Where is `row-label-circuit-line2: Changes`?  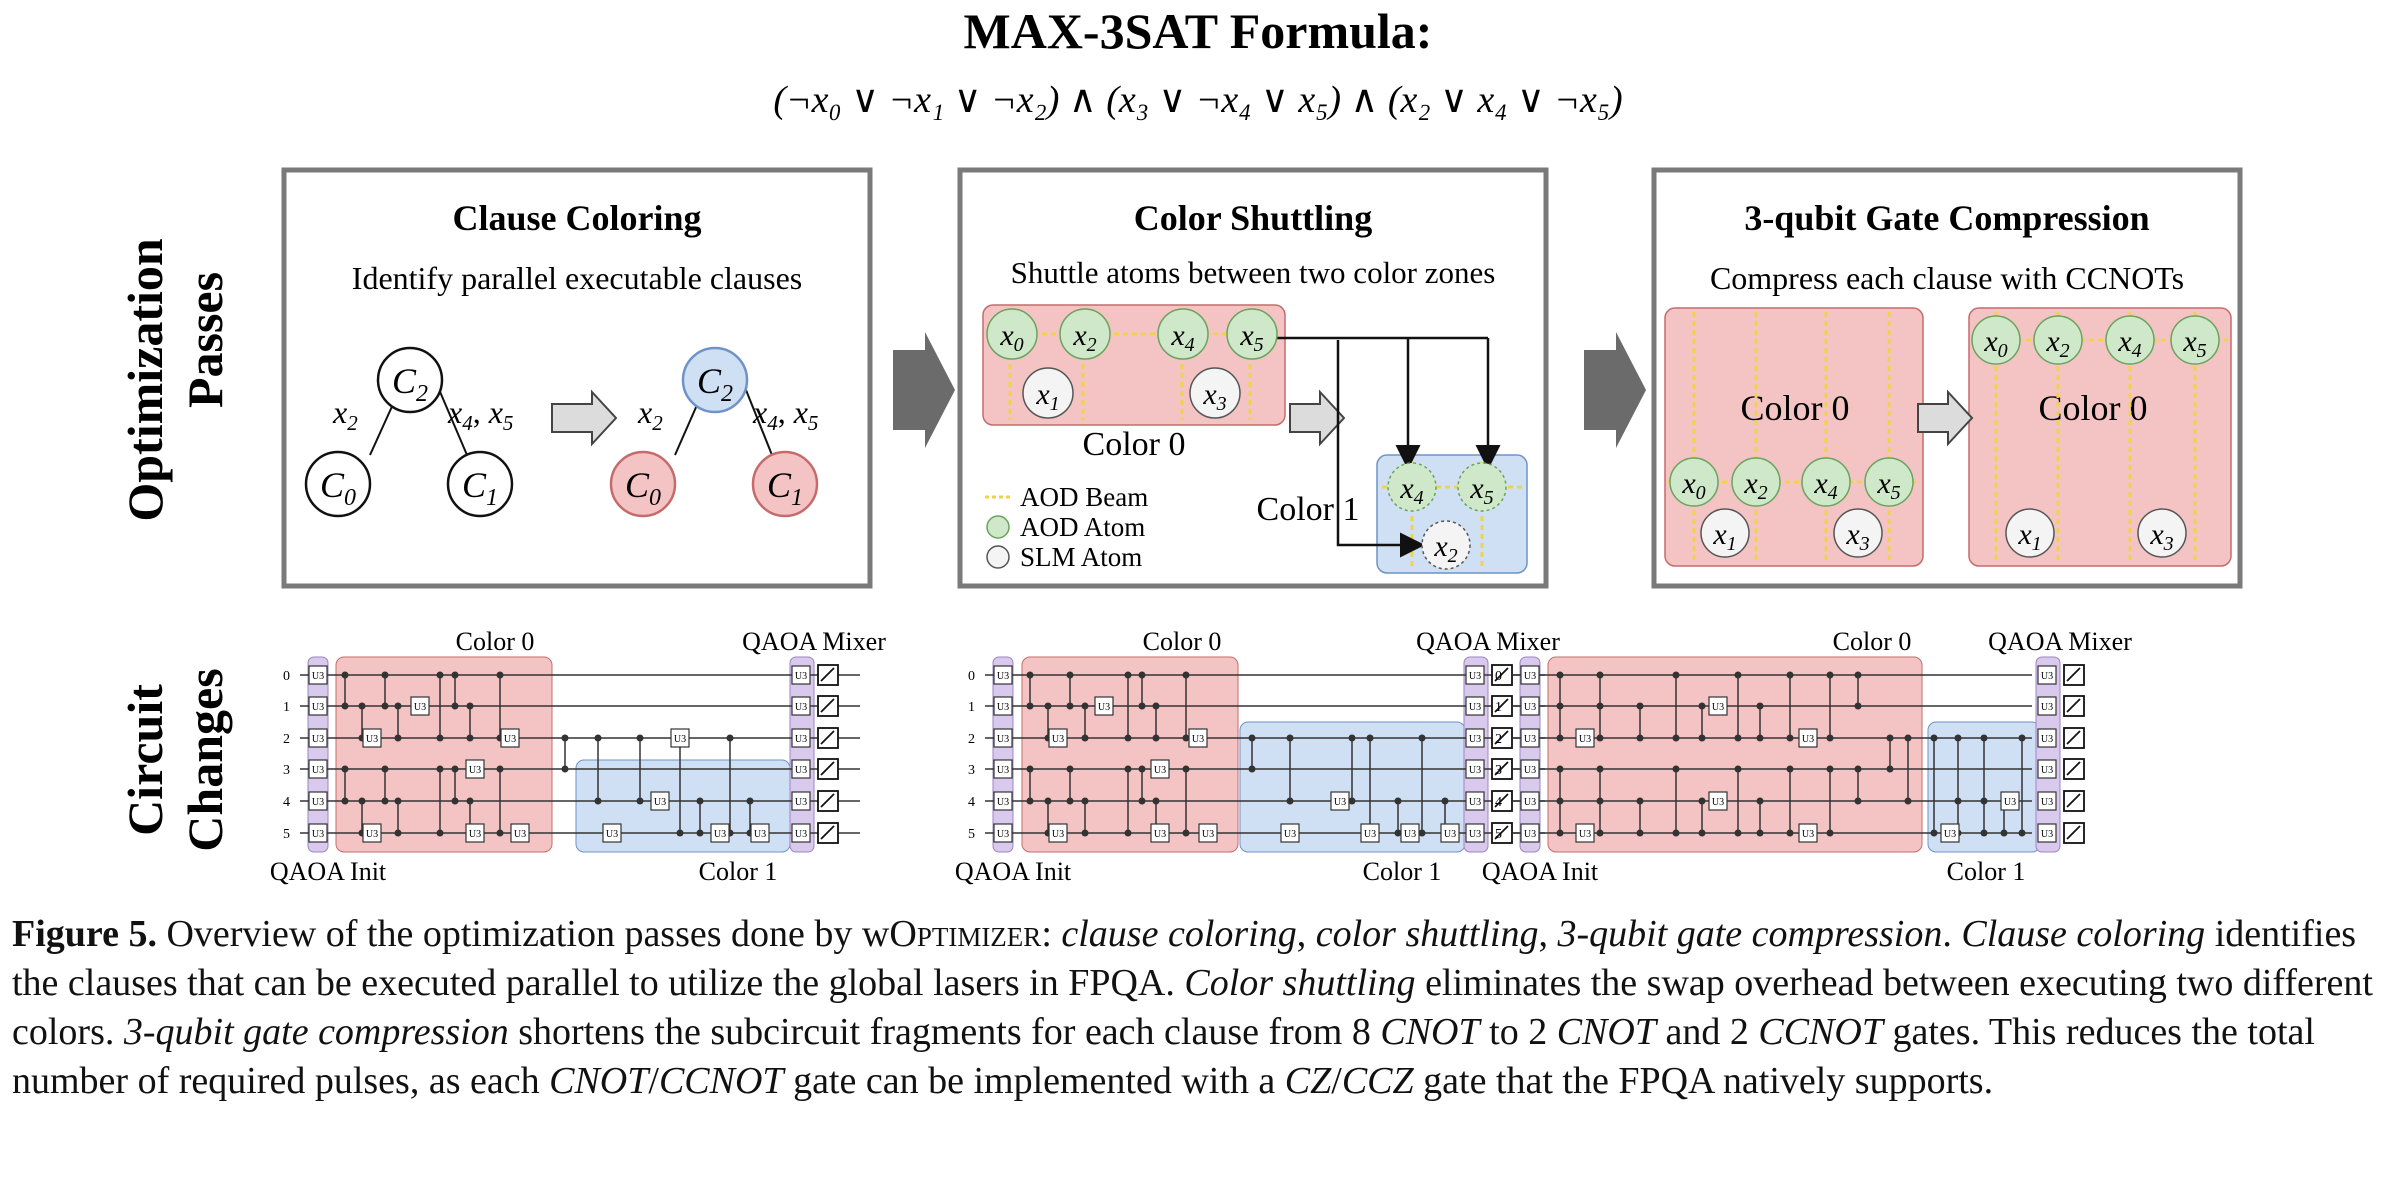 row-label-circuit-line2: Changes is located at coordinates (205, 759).